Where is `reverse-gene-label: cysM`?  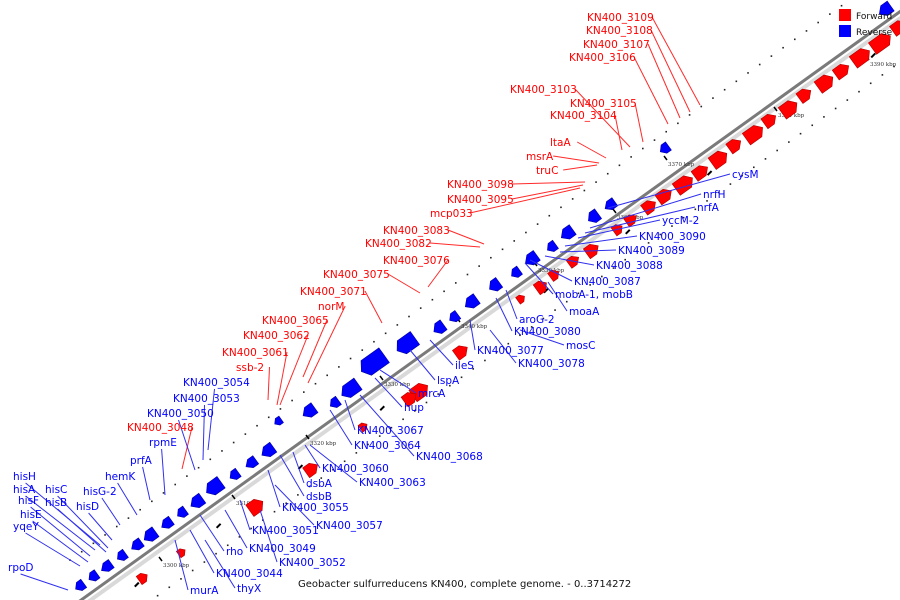
reverse-gene-label: cysM is located at coordinates (745, 175).